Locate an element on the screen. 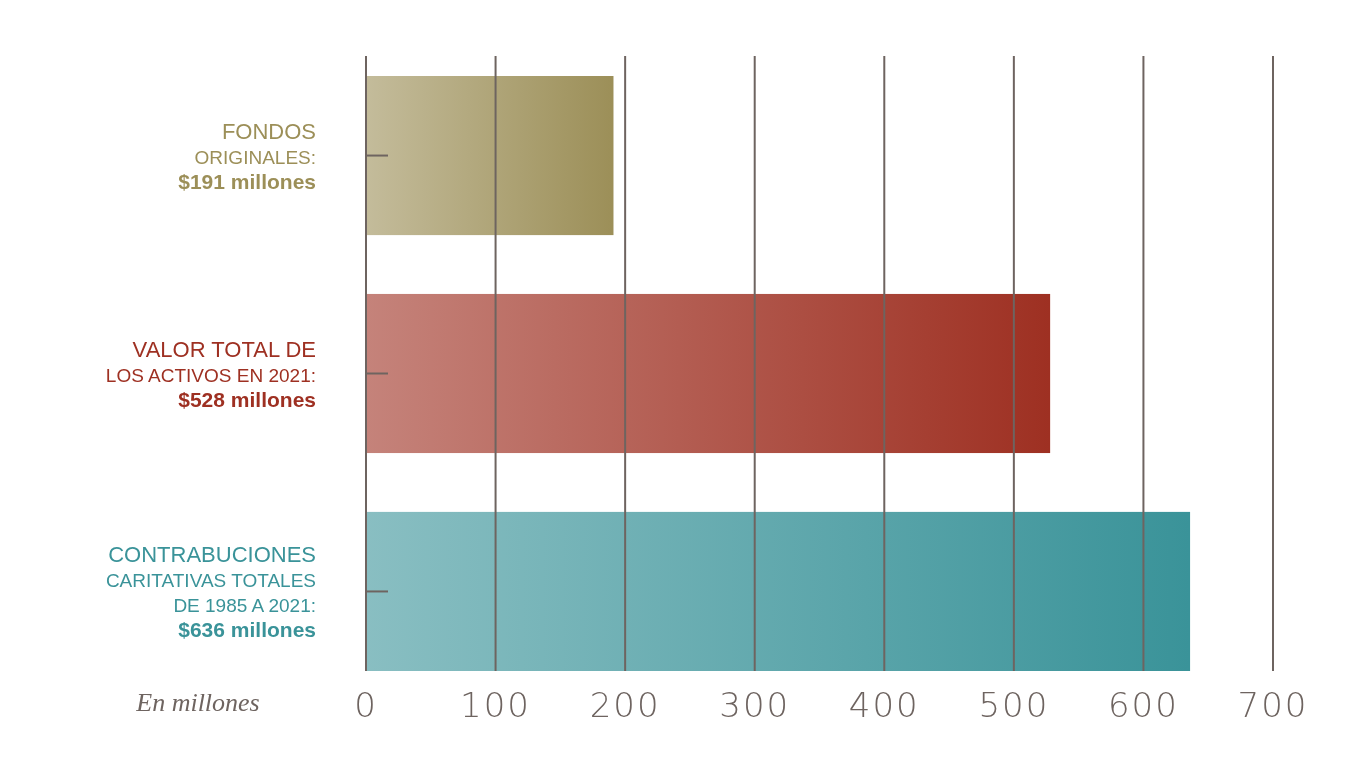  text: En millones is located at coordinates (197, 702).